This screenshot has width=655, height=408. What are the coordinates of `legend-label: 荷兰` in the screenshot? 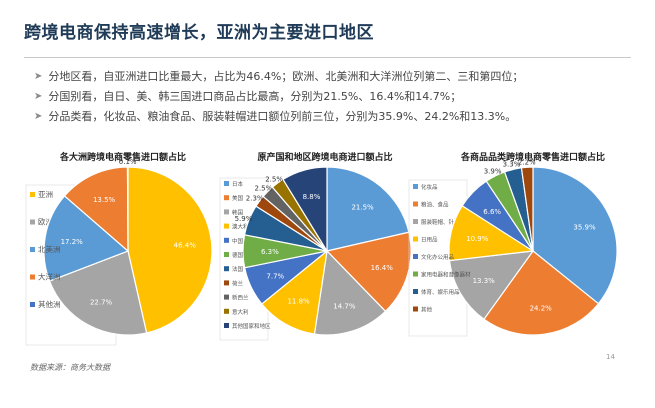 It's located at (238, 283).